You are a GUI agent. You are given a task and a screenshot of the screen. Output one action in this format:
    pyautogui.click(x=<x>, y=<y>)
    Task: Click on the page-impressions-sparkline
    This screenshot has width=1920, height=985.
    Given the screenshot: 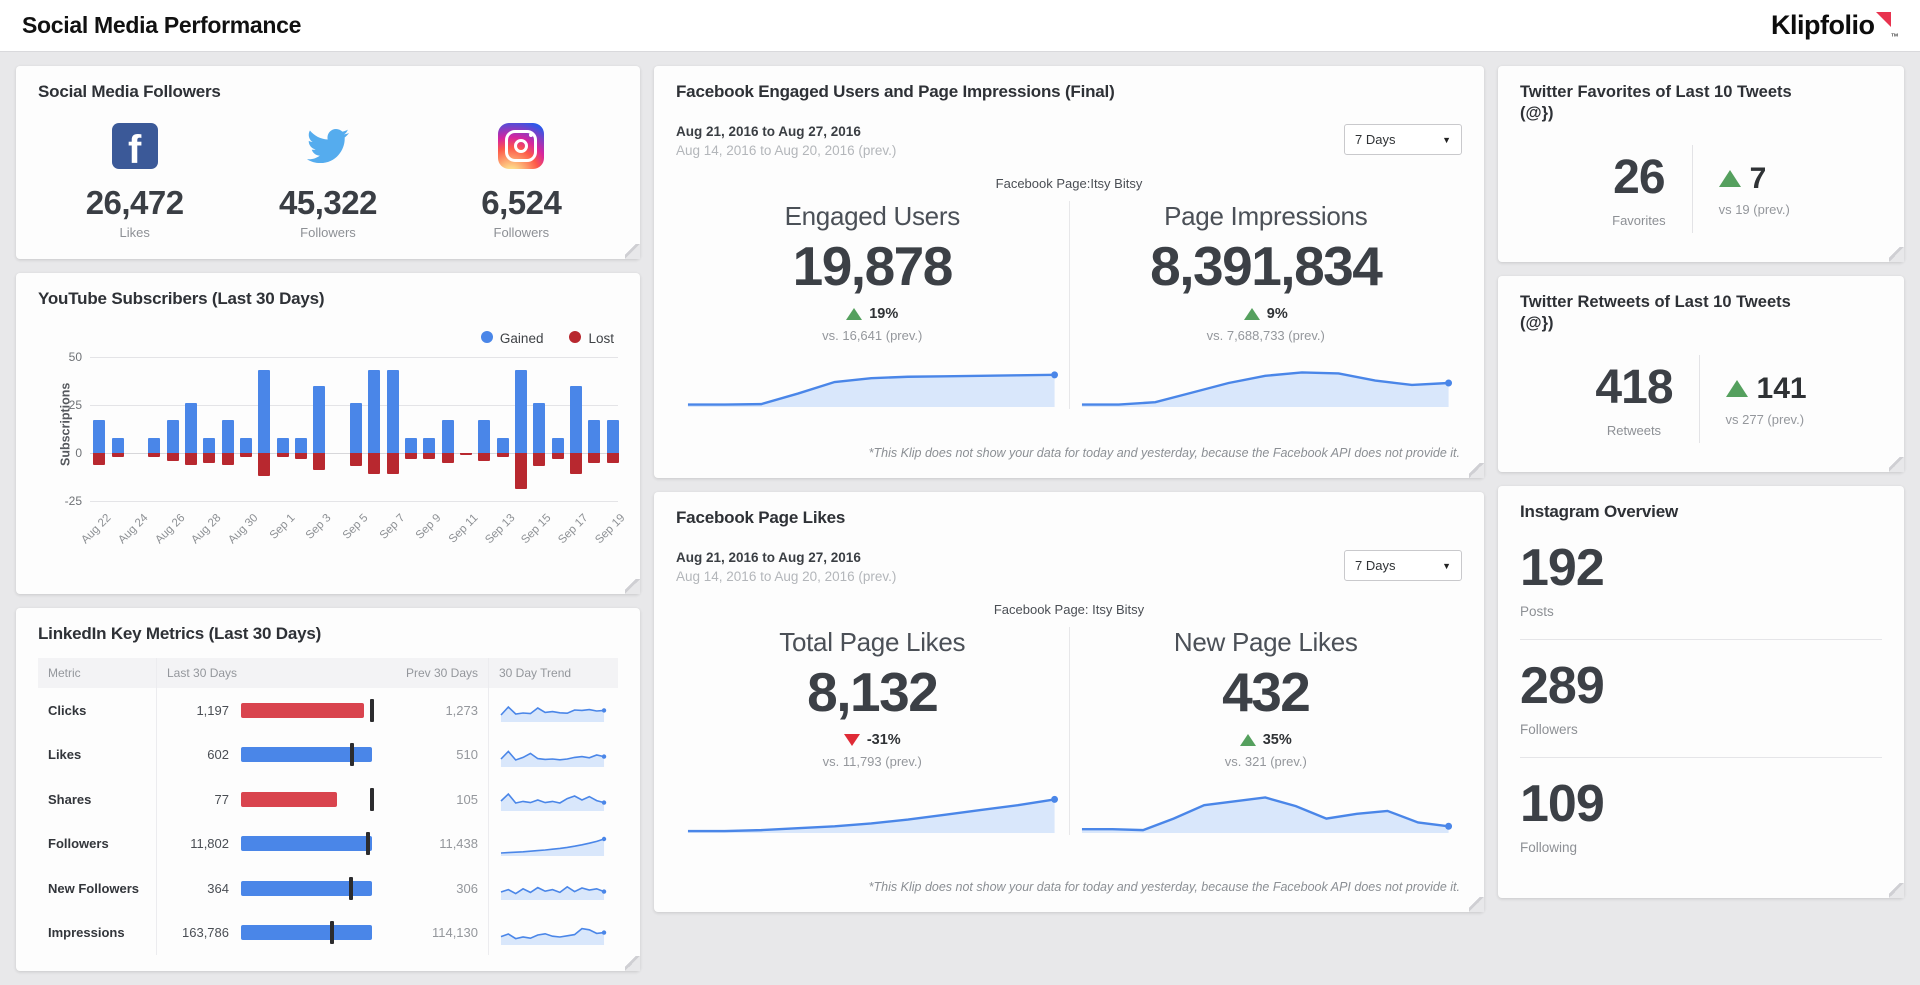 What is the action you would take?
    pyautogui.click(x=1266, y=381)
    